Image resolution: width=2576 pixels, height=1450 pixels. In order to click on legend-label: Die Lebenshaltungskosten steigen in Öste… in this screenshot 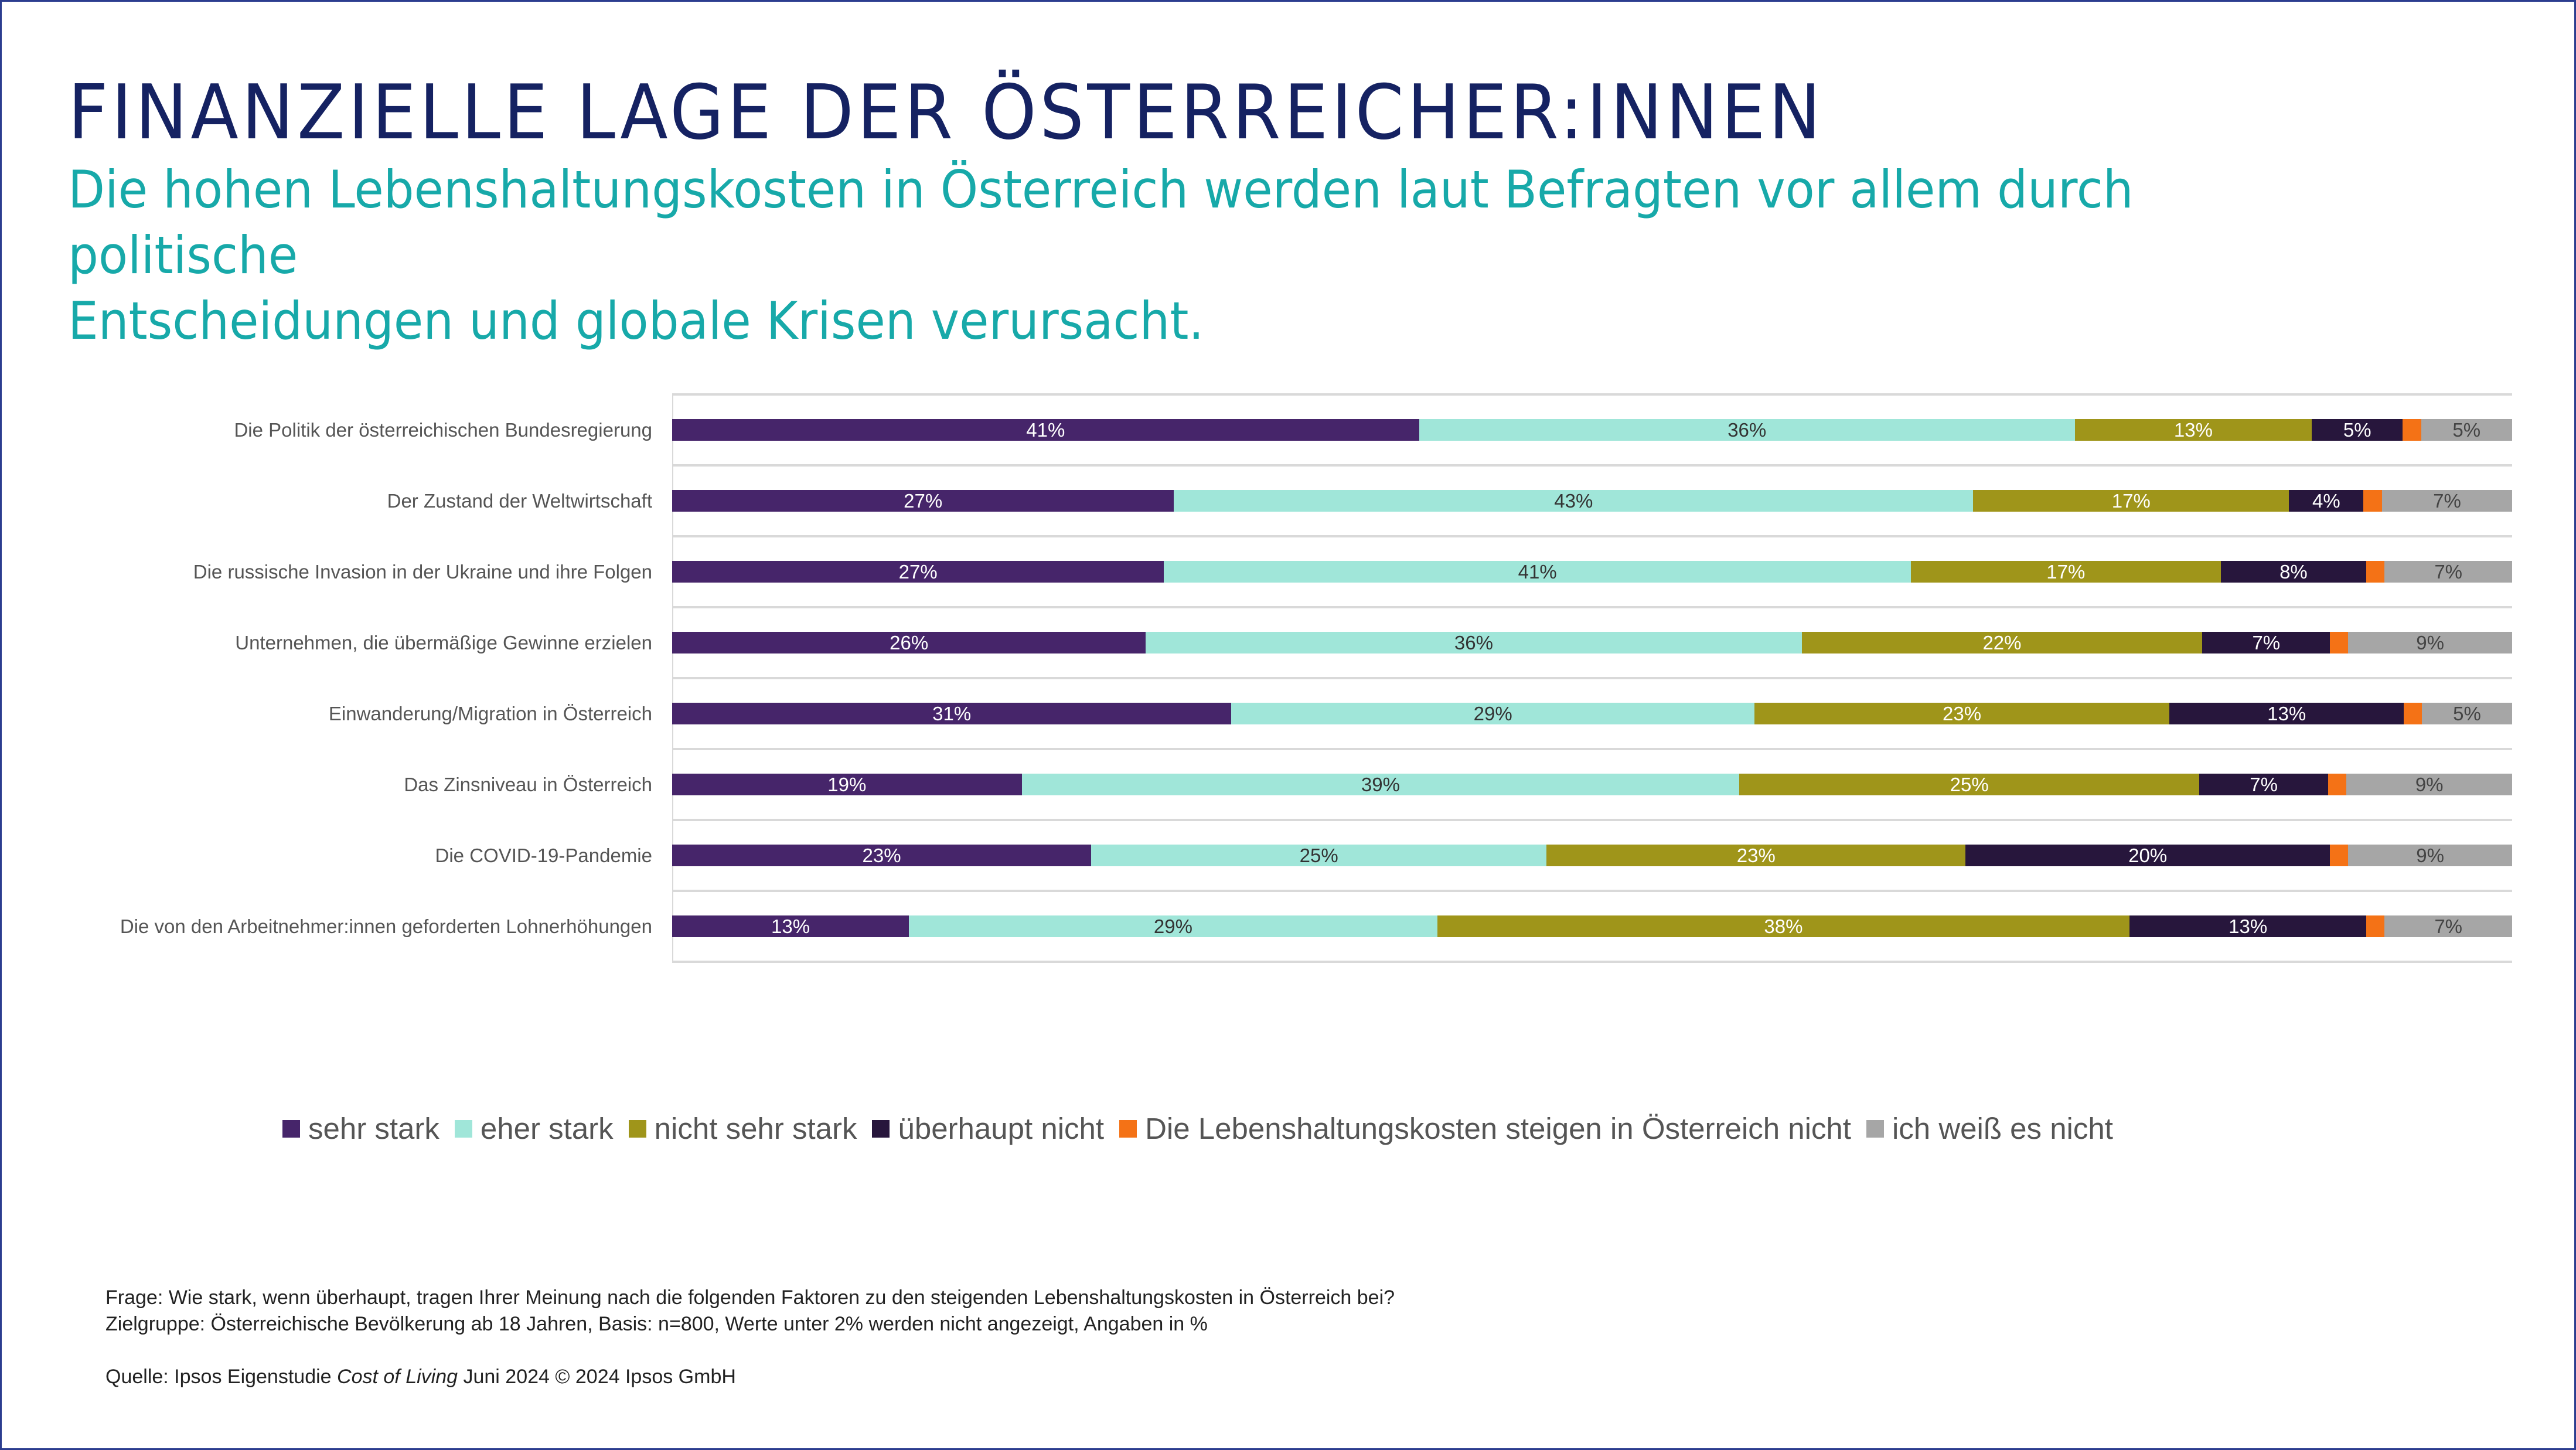, I will do `click(1498, 1128)`.